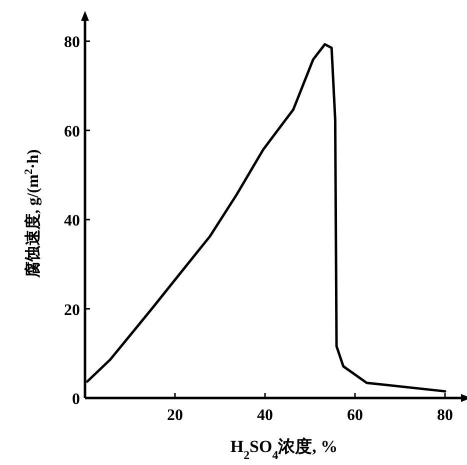 The height and width of the screenshot is (465, 467). I want to click on y-tick-label: 20, so click(72, 310).